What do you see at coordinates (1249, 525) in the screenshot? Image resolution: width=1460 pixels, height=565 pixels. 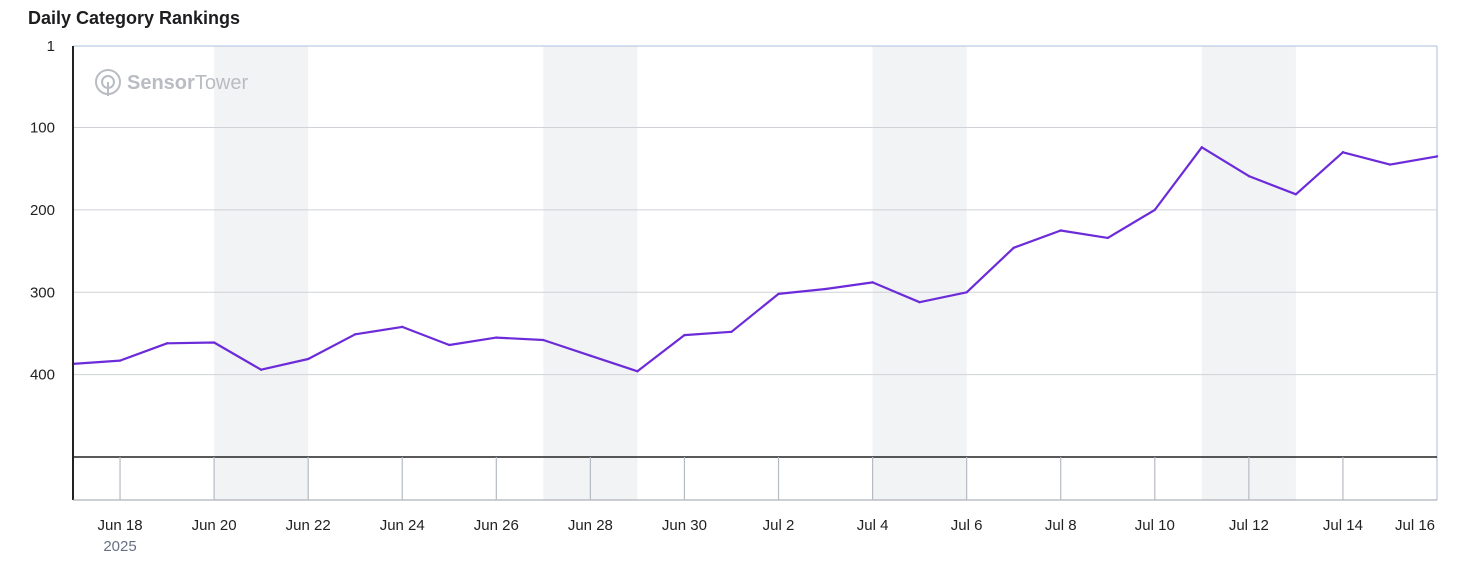 I see `x-tick-label: Jul 12` at bounding box center [1249, 525].